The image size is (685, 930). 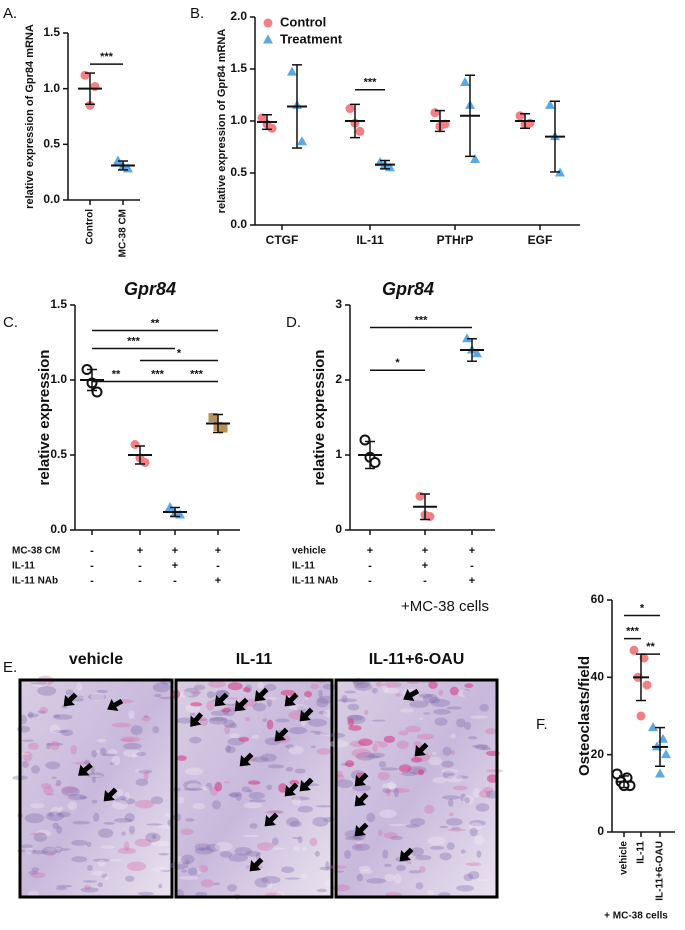 What do you see at coordinates (44, 418) in the screenshot?
I see `y-axis-label: relative expression` at bounding box center [44, 418].